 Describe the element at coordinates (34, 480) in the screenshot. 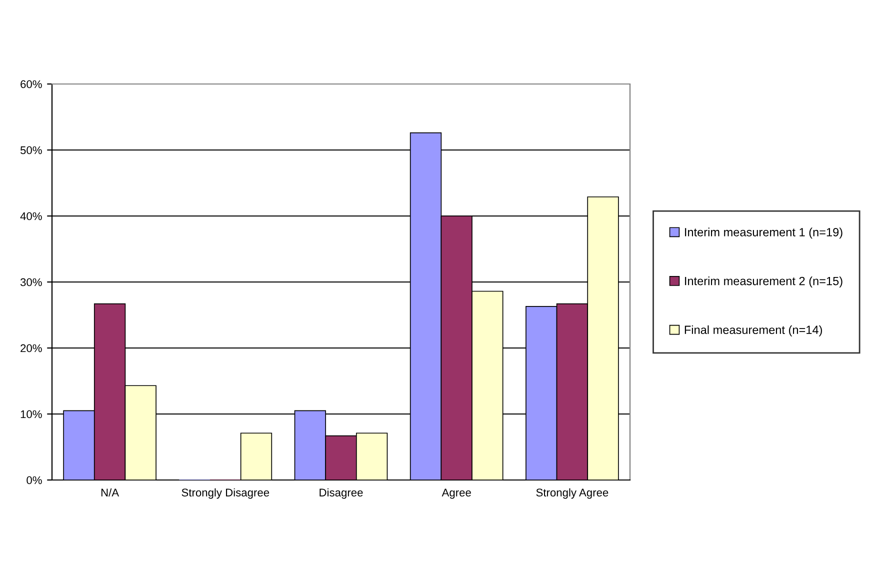

I see `y-tick-label: 0%` at that location.